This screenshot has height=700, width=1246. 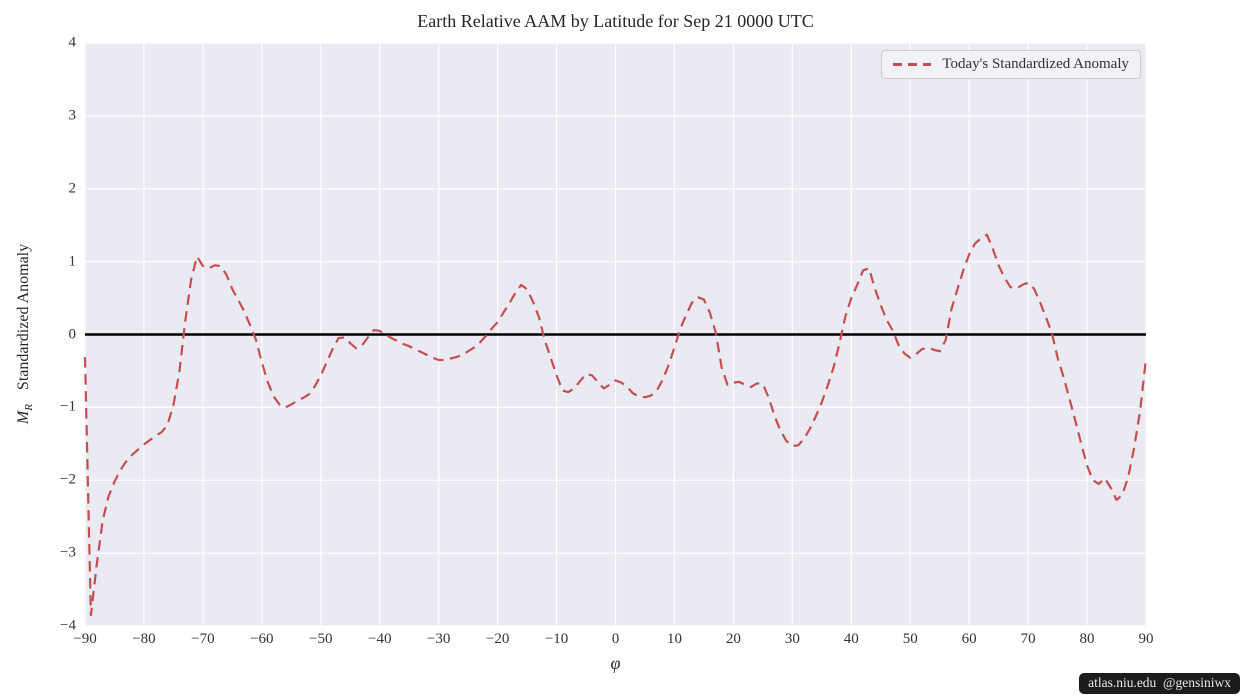 I want to click on watermark-badge: atlas.niu.edu @gensiniwx, so click(x=1159, y=683).